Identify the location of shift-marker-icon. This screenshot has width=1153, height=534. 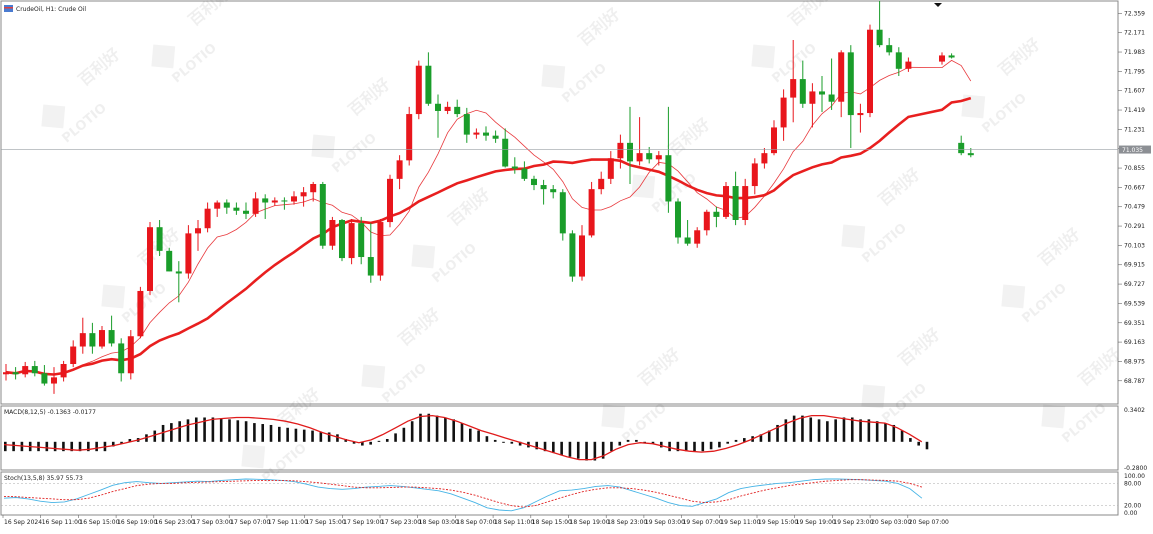
(938, 5).